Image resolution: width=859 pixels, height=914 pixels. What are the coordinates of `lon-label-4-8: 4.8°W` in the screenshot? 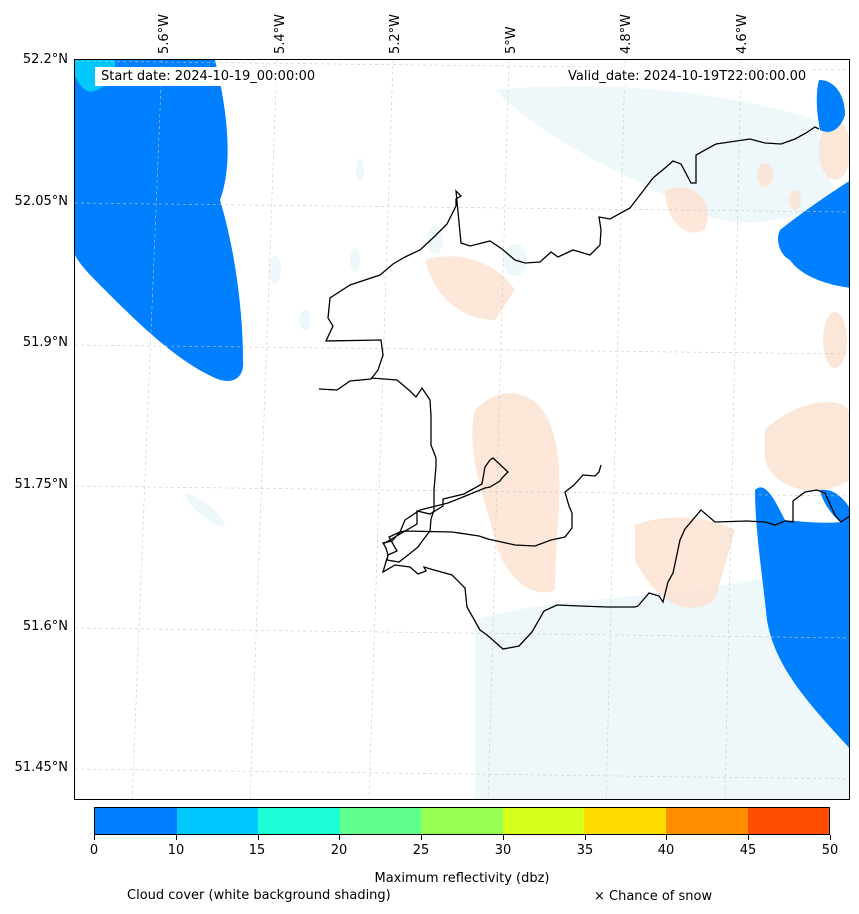 It's located at (626, 33).